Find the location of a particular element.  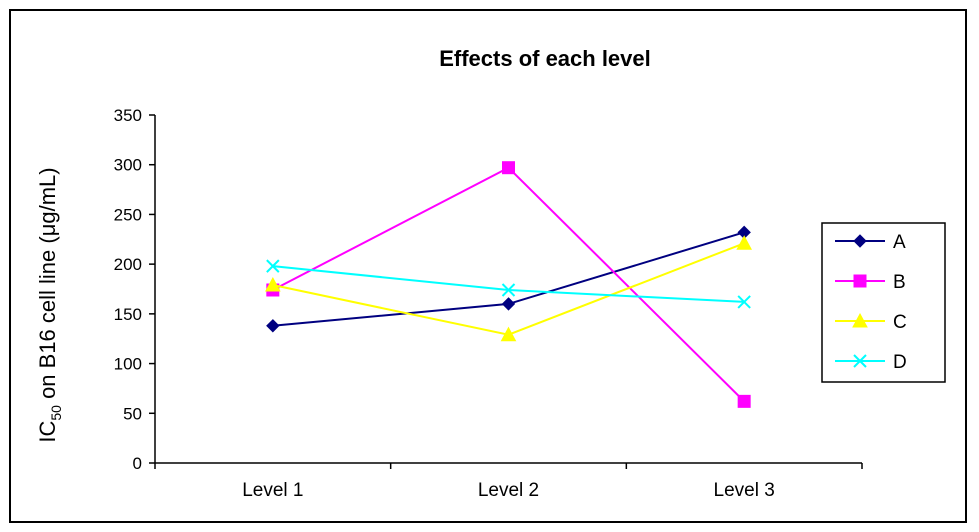

y-tick-label: 200 is located at coordinates (128, 264).